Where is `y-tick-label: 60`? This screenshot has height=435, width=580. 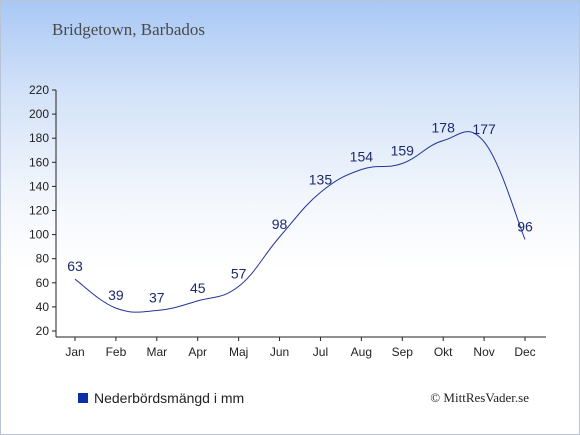 y-tick-label: 60 is located at coordinates (43, 283).